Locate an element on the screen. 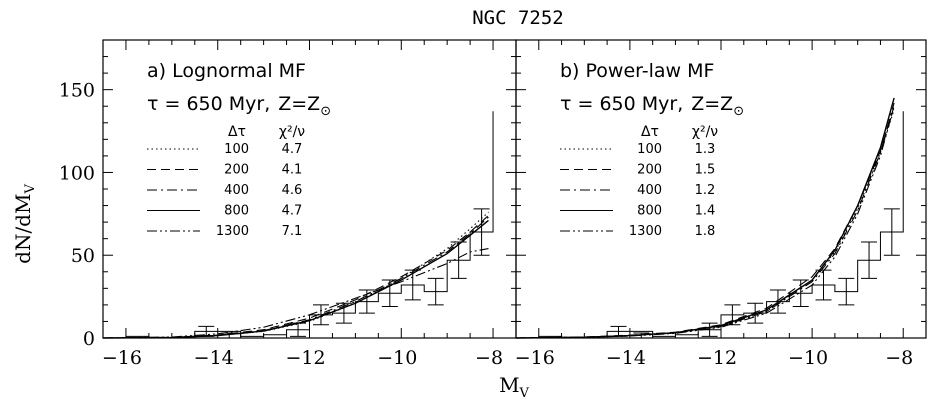 The width and height of the screenshot is (928, 400). panel-a-subheading: τ = 650 Myr, Z=Z⊙ is located at coordinates (239, 106).